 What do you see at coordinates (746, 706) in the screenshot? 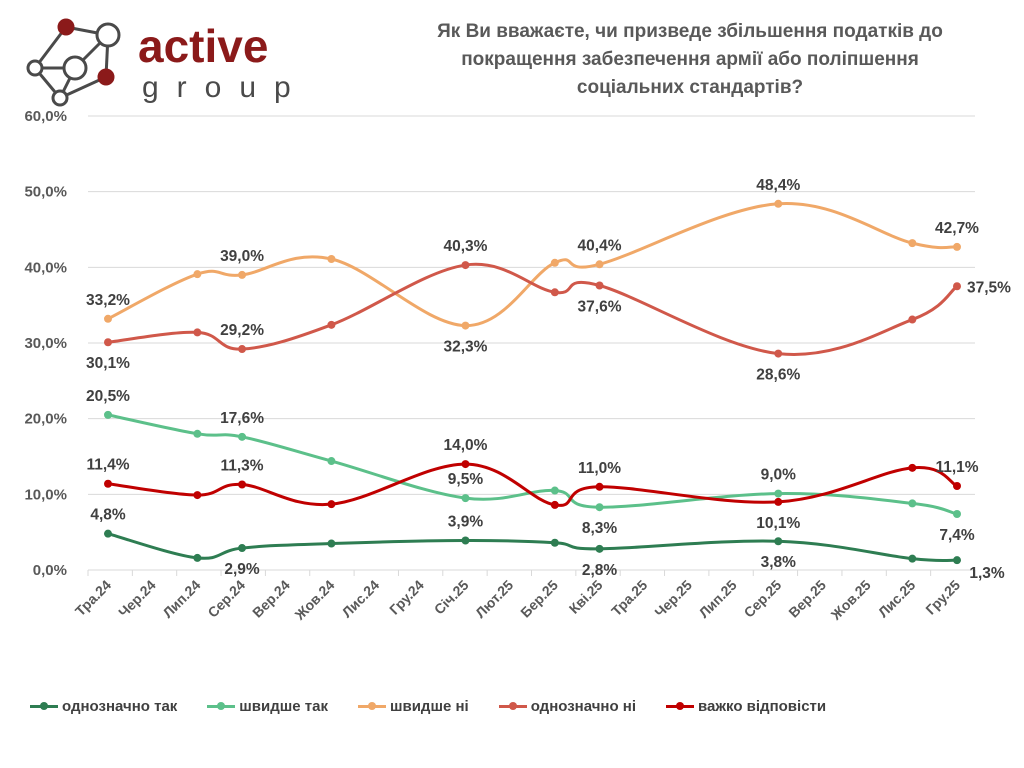
I see `legend-item-5: важко відповісти` at bounding box center [746, 706].